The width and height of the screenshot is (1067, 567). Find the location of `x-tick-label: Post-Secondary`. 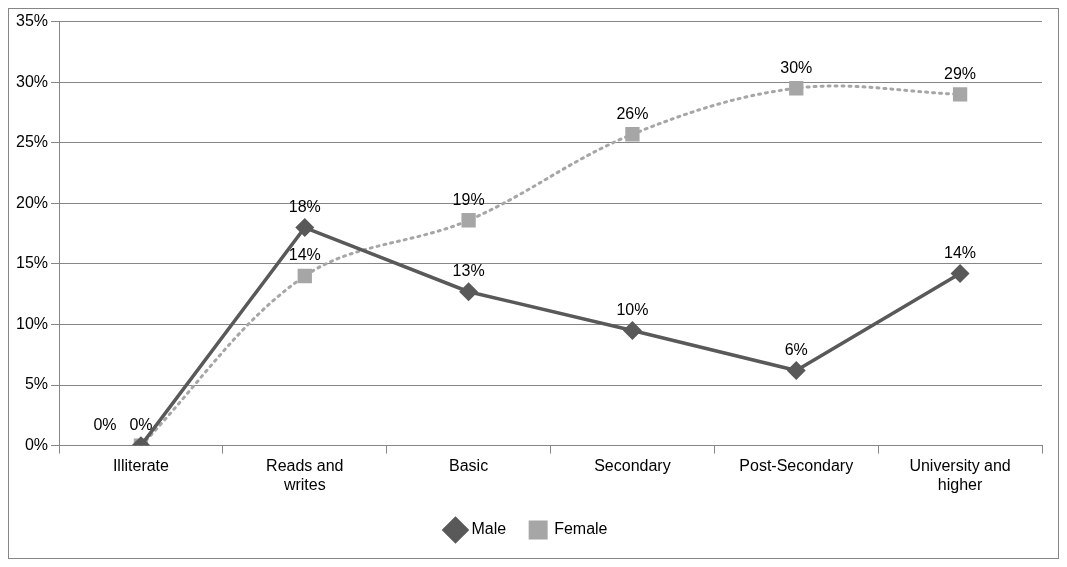

x-tick-label: Post-Secondary is located at coordinates (796, 465).